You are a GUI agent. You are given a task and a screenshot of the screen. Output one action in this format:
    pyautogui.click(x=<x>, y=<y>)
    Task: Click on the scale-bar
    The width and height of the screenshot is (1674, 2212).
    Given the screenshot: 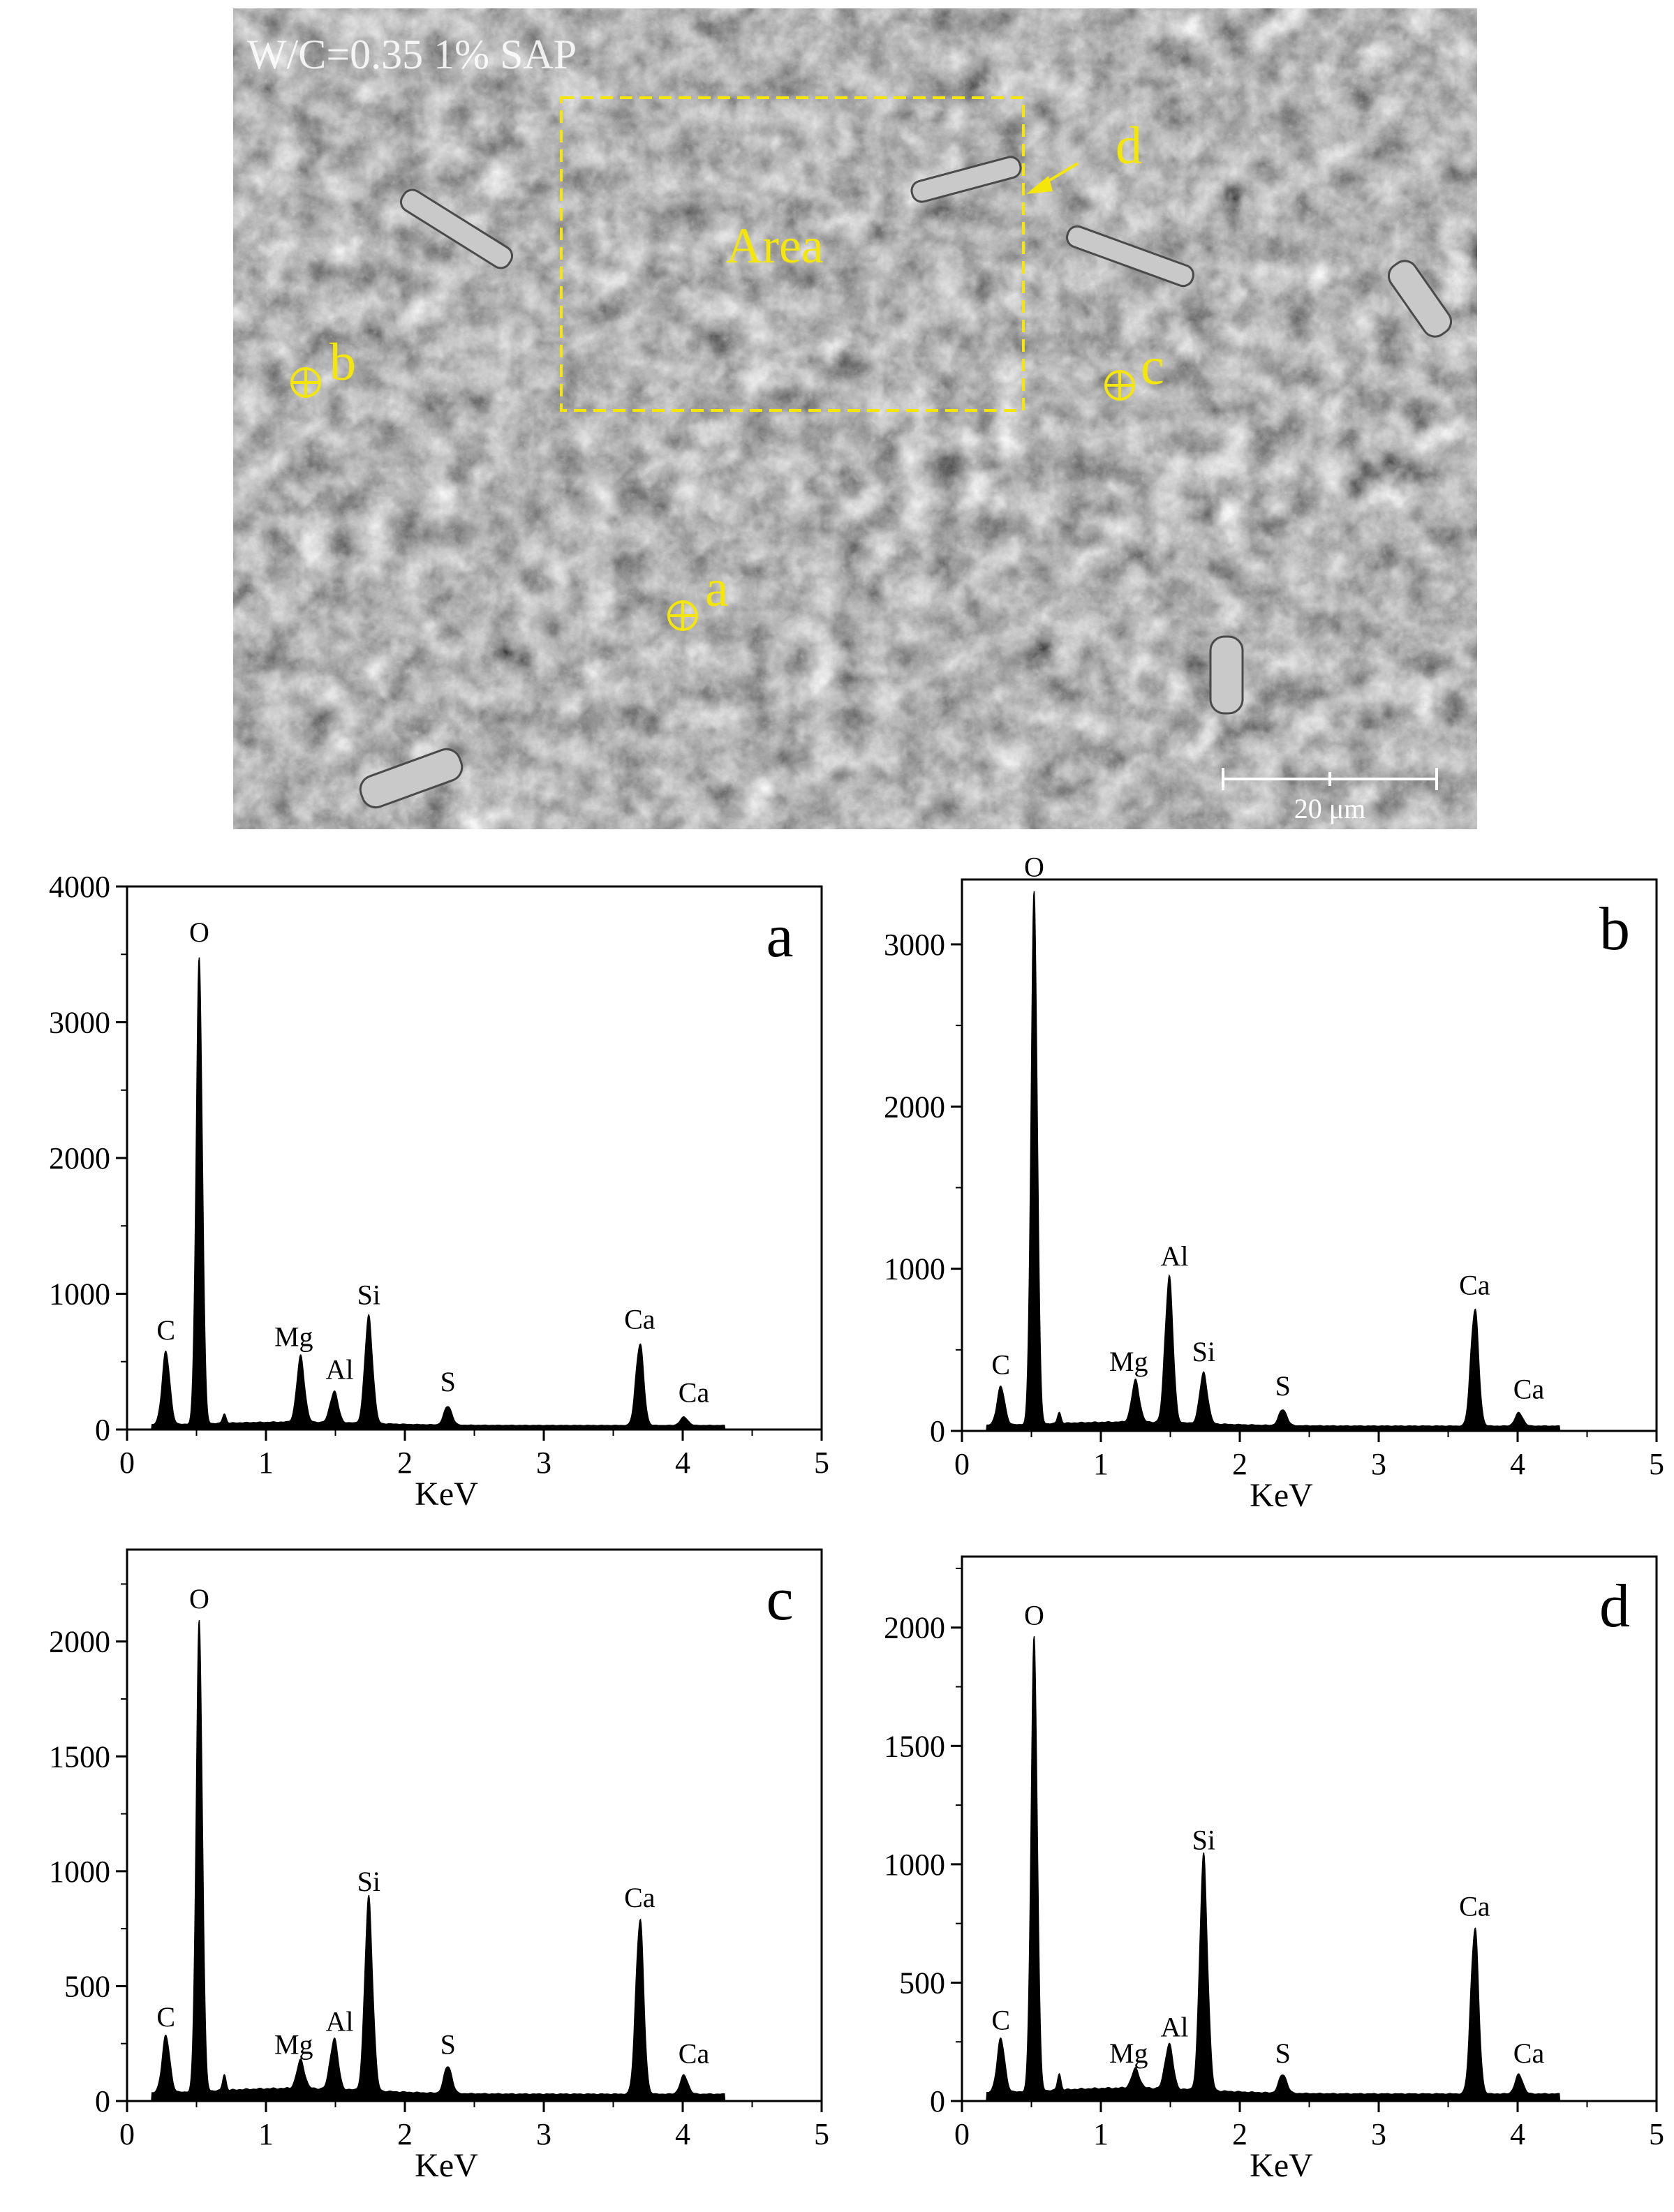 What is the action you would take?
    pyautogui.click(x=1330, y=779)
    